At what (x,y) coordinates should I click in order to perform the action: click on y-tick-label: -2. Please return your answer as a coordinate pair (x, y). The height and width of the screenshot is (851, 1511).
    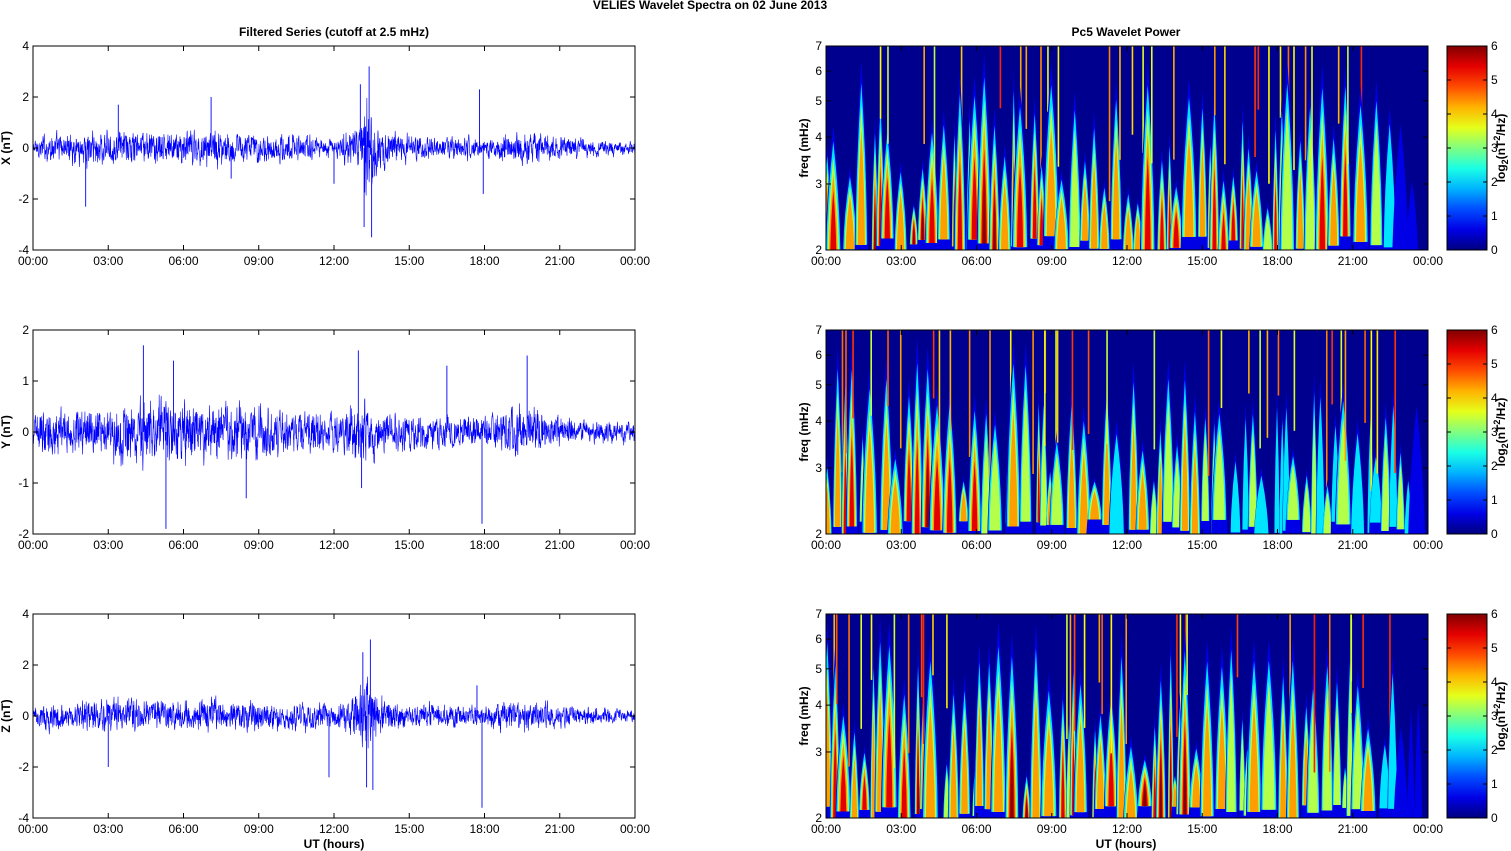
    Looking at the image, I should click on (23, 199).